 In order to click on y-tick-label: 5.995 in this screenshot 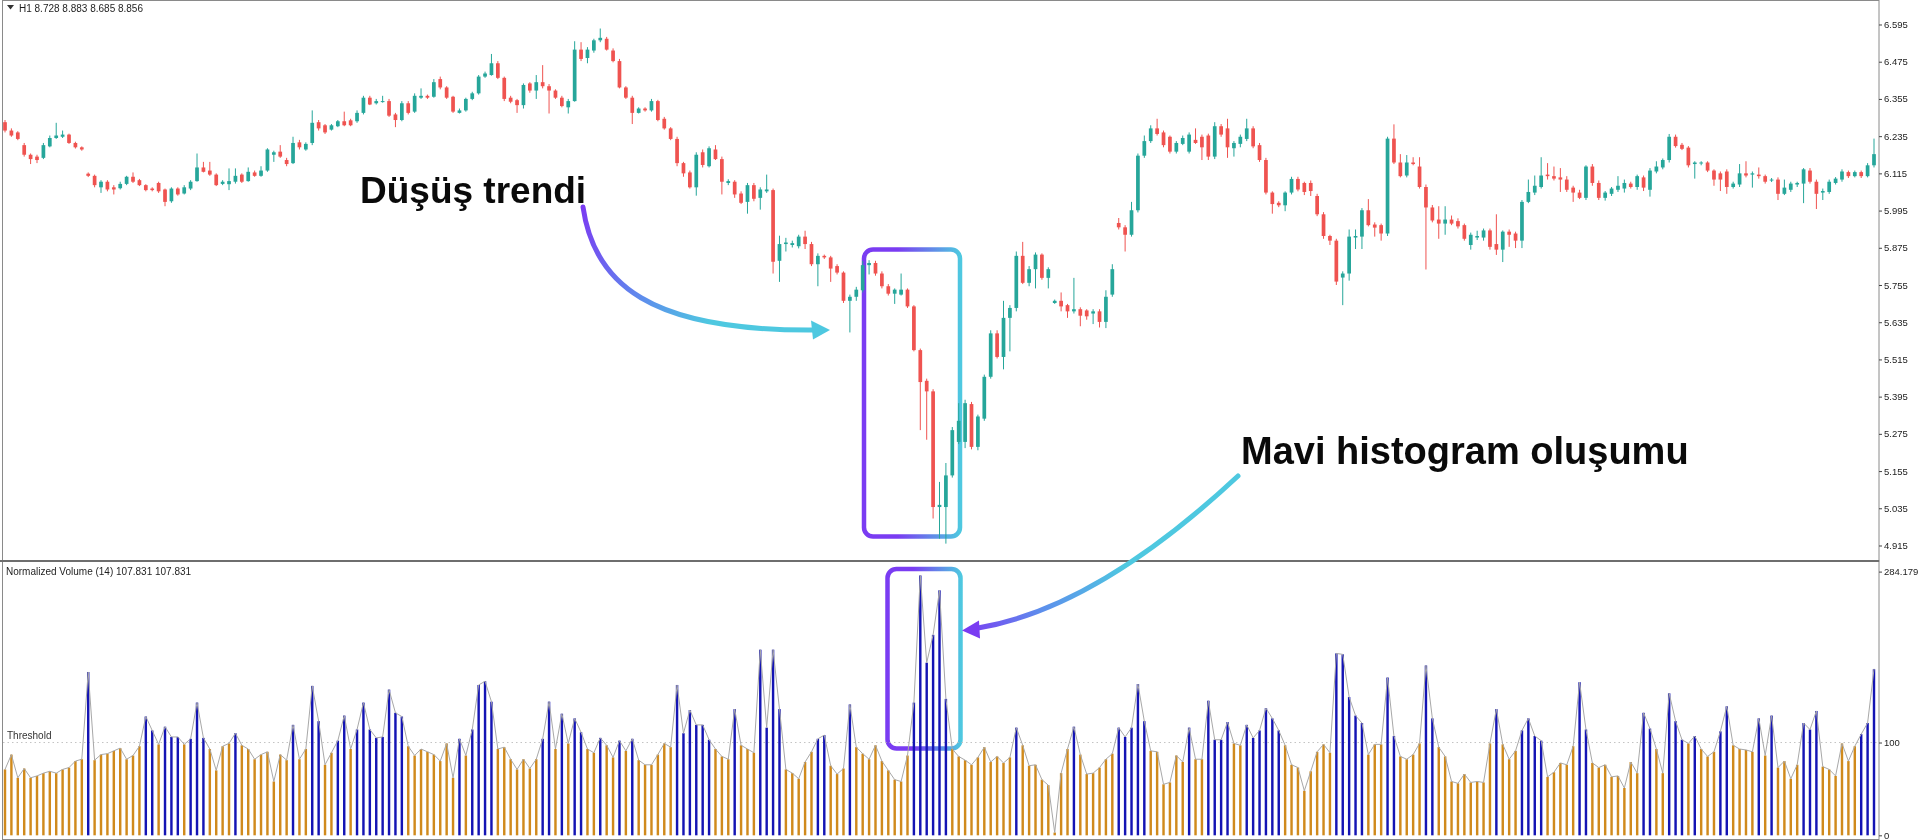, I will do `click(1896, 211)`.